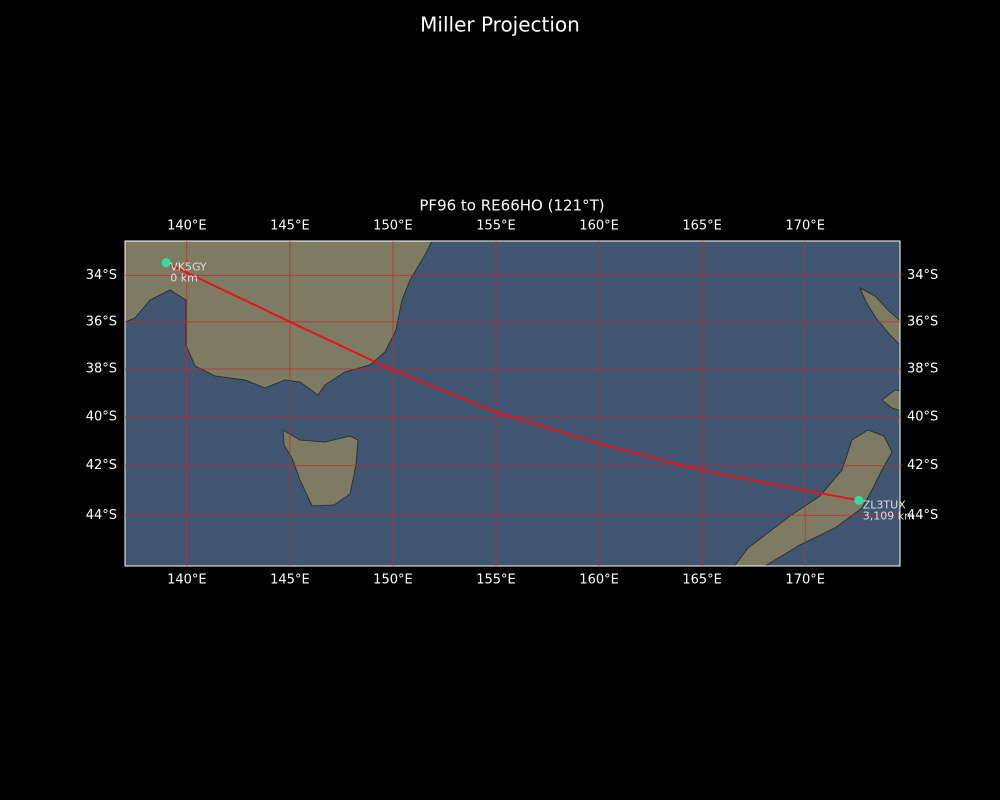 The width and height of the screenshot is (1000, 800). Describe the element at coordinates (702, 580) in the screenshot. I see `x-tick-label-bottom: 165°E` at that location.